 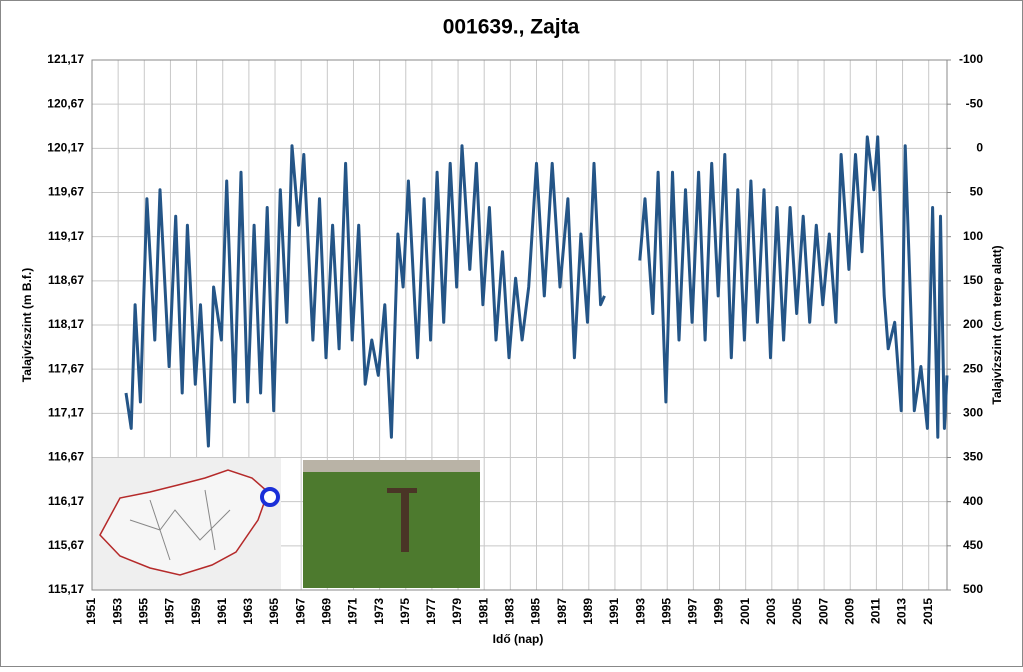 I want to click on x-tick-label: 2011, so click(x=876, y=611).